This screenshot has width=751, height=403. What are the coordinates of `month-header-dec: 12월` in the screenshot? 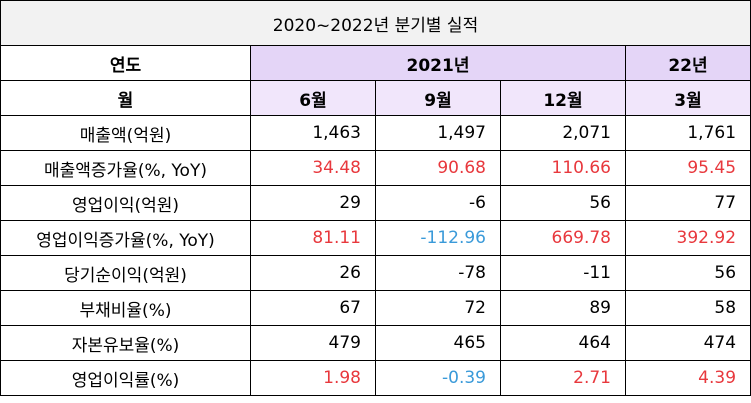 It's located at (563, 98).